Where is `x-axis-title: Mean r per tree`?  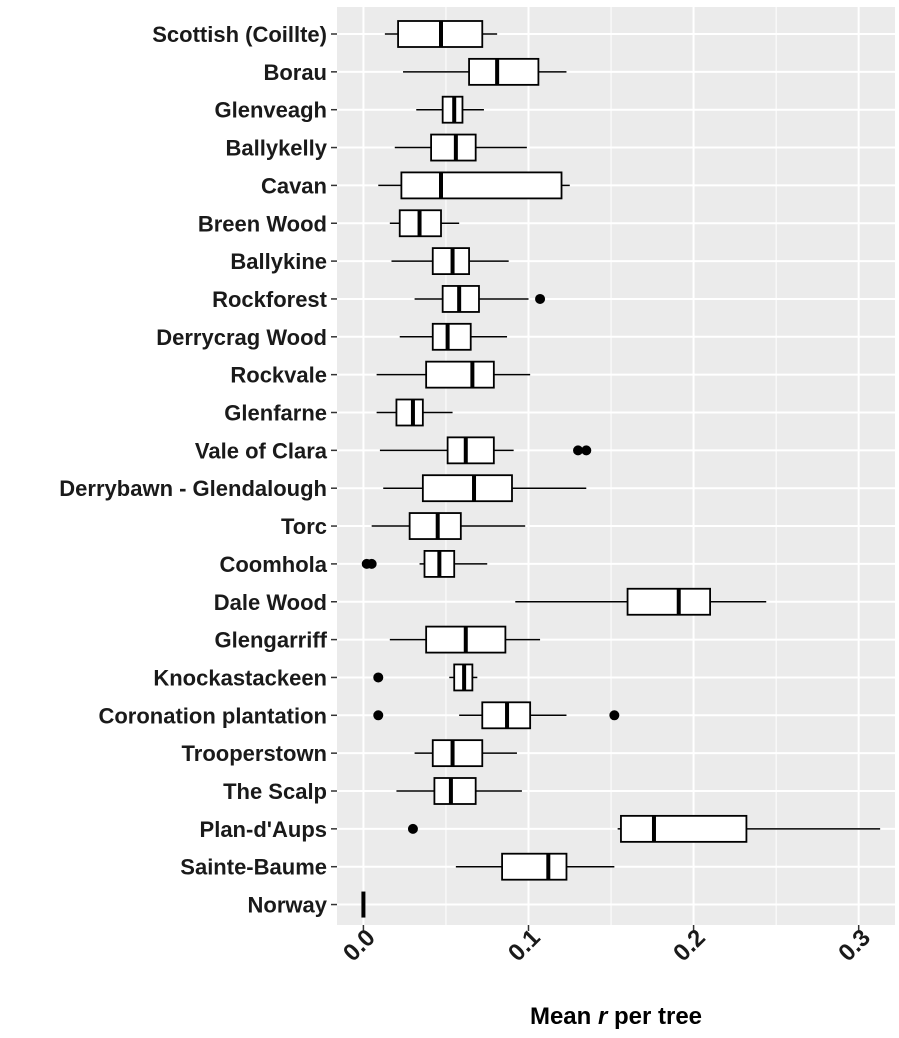
x-axis-title: Mean r per tree is located at coordinates (616, 1016).